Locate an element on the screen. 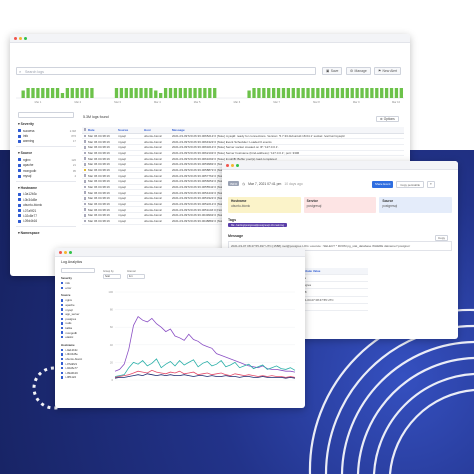 This screenshot has height=474, width=474. facet-search-input is located at coordinates (46, 115).